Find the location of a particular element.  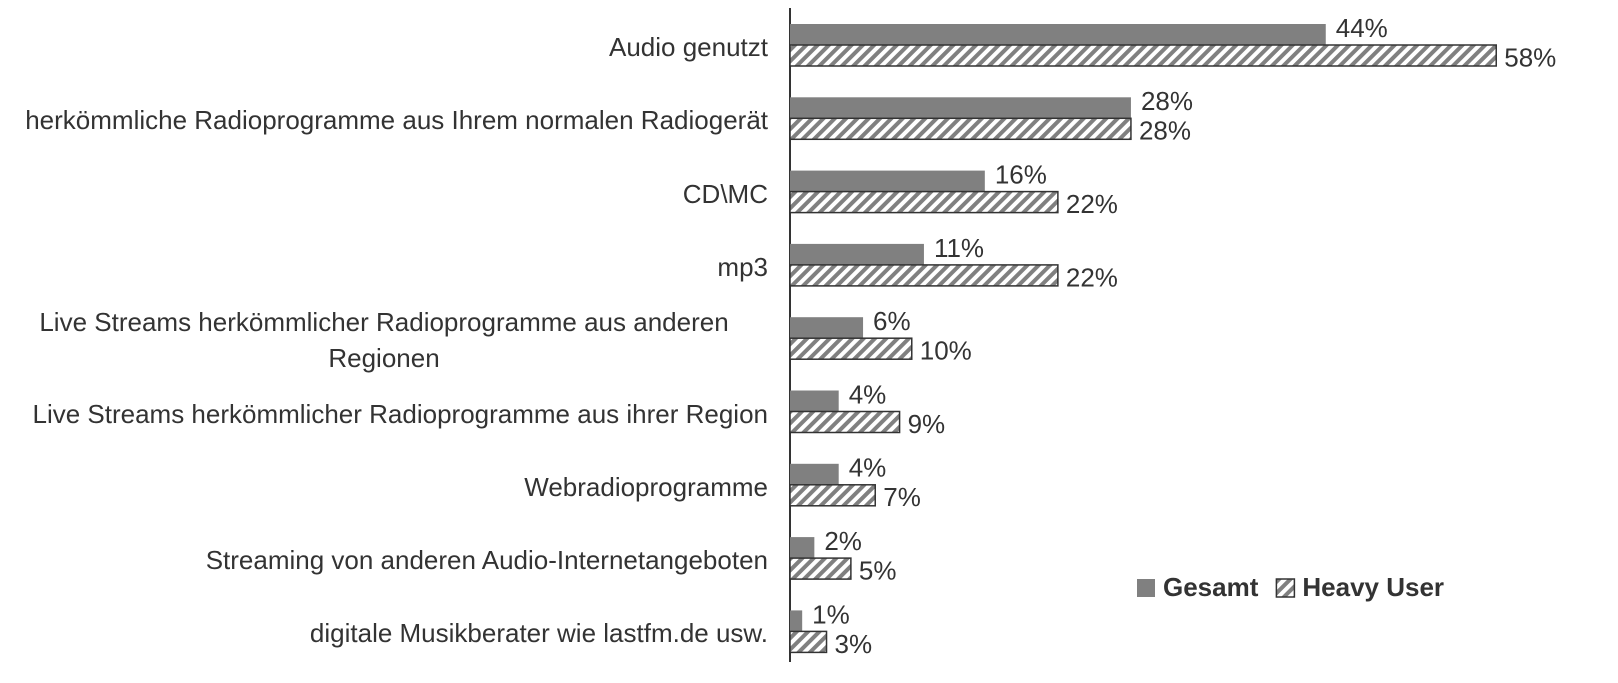

y-tick-label: CD\MC is located at coordinates (725, 193).